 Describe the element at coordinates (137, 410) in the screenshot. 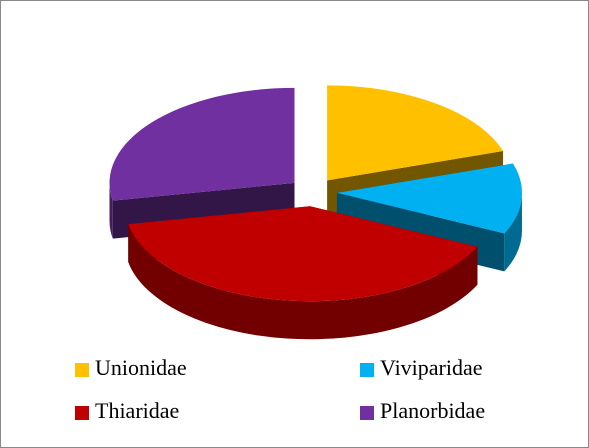

I see `legend-label: Thiaridae` at that location.